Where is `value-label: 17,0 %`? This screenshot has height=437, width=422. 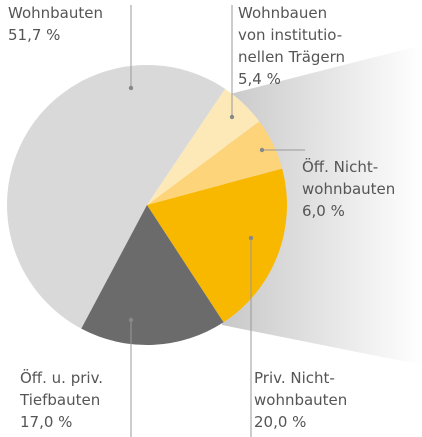 value-label: 17,0 % is located at coordinates (46, 422).